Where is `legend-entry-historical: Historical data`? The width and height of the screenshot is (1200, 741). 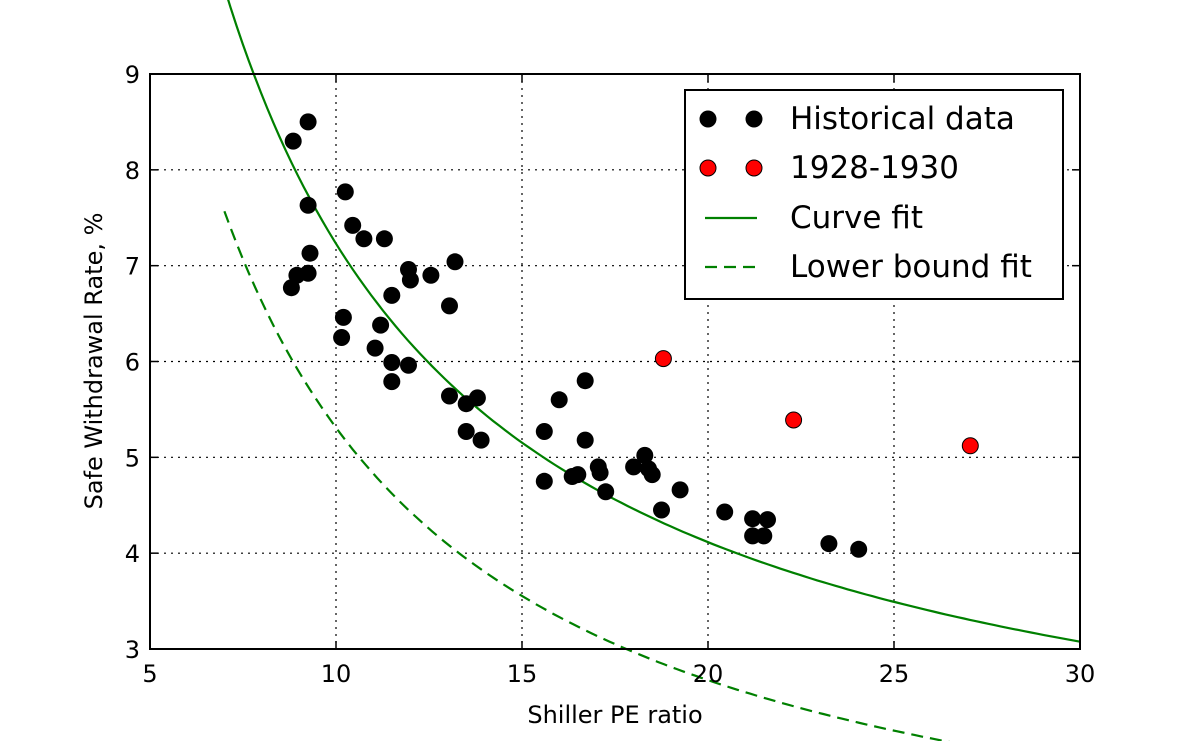
legend-entry-historical: Historical data is located at coordinates (857, 119).